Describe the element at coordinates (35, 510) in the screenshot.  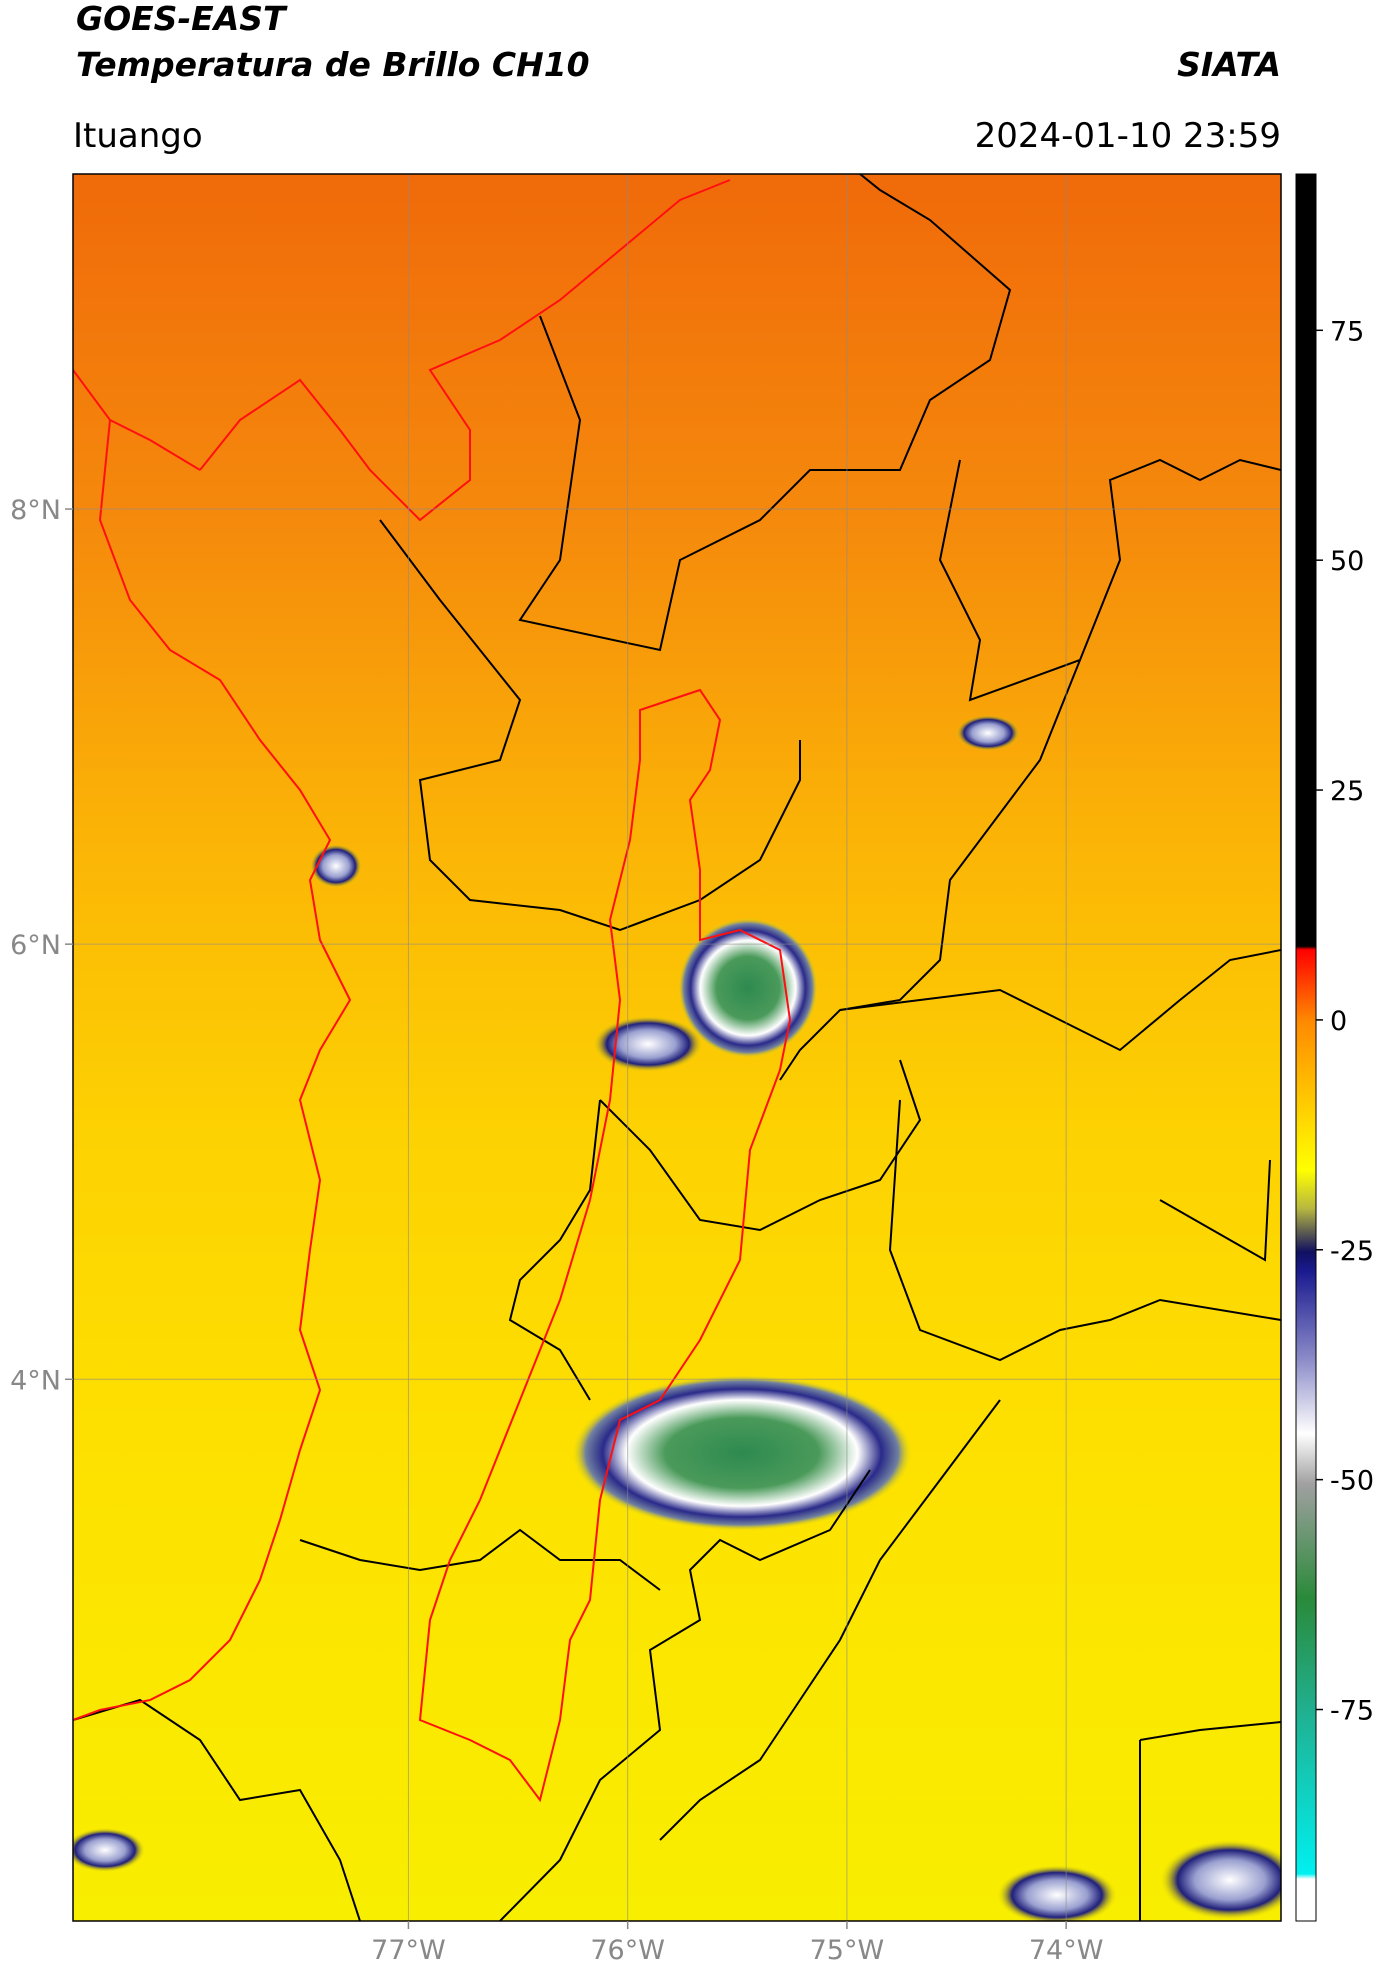
I see `y-tick-label: 8°N` at that location.